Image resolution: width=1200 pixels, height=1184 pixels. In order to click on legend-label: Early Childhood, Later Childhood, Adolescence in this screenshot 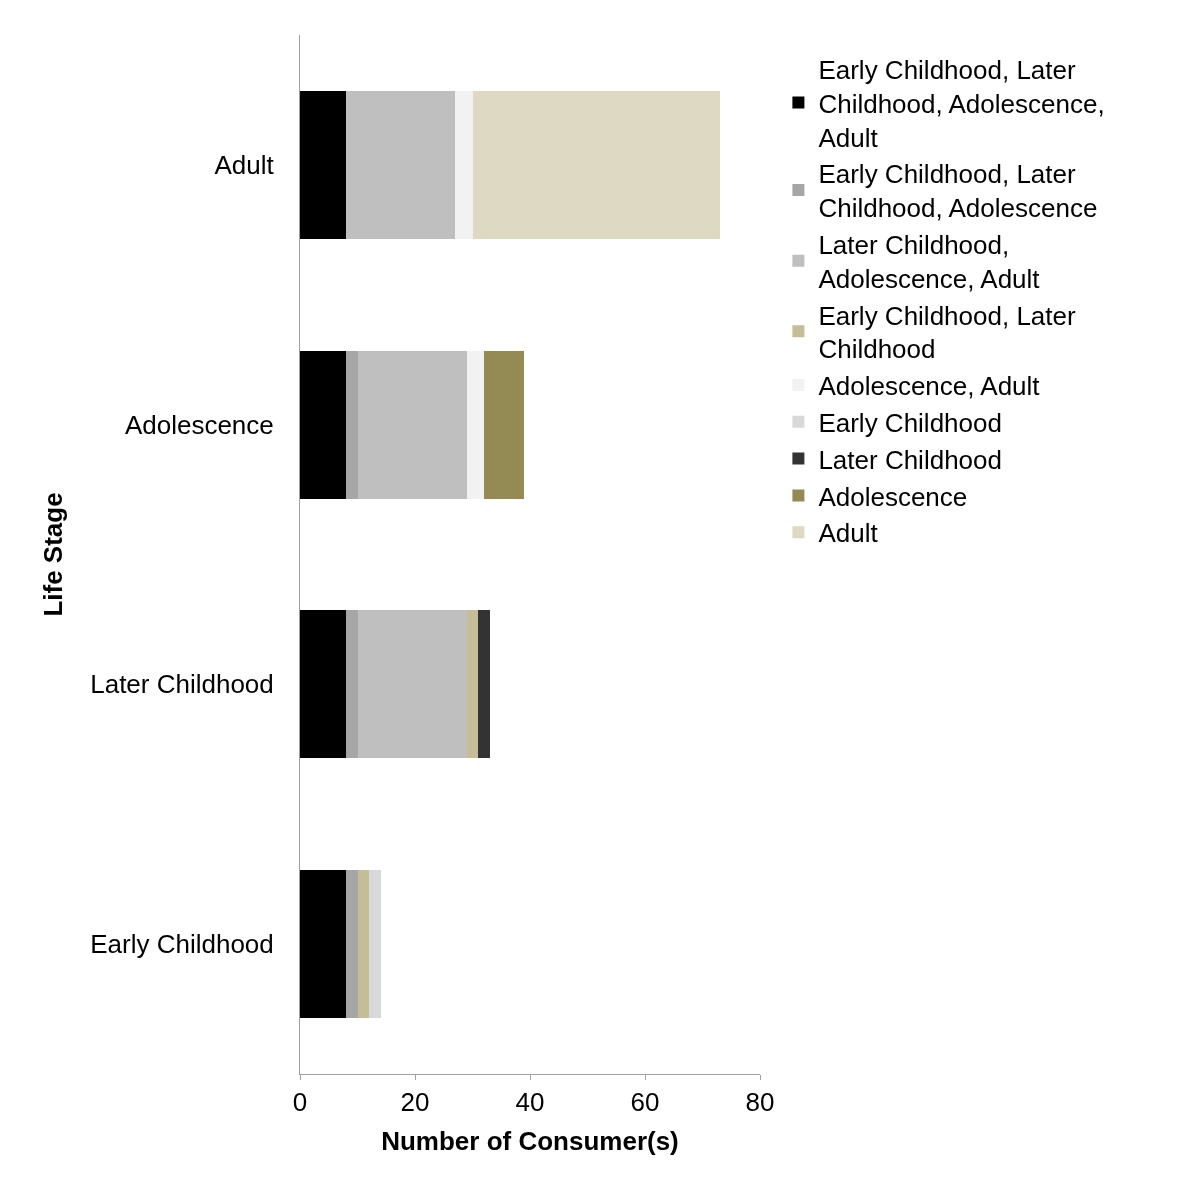, I will do `click(958, 191)`.